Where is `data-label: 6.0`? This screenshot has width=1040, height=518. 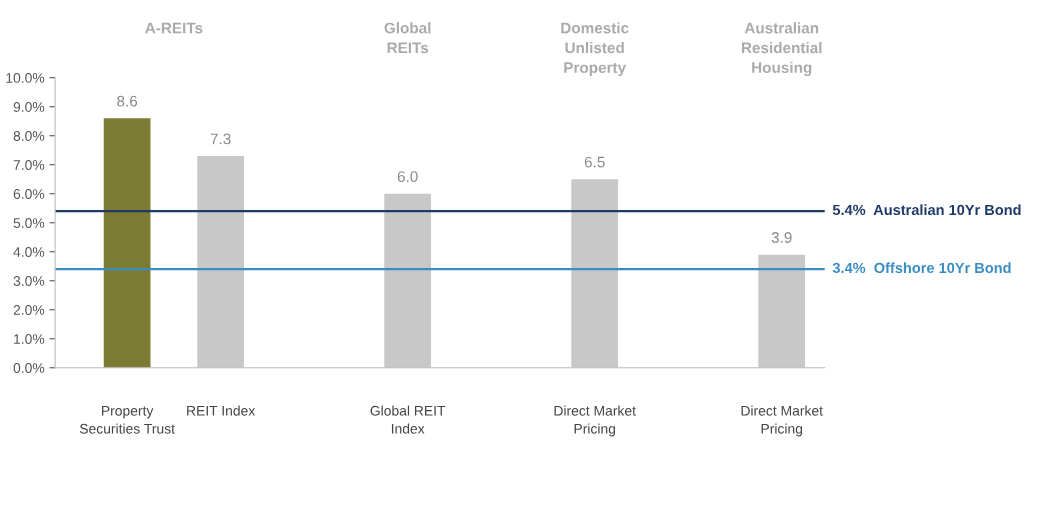 data-label: 6.0 is located at coordinates (407, 177).